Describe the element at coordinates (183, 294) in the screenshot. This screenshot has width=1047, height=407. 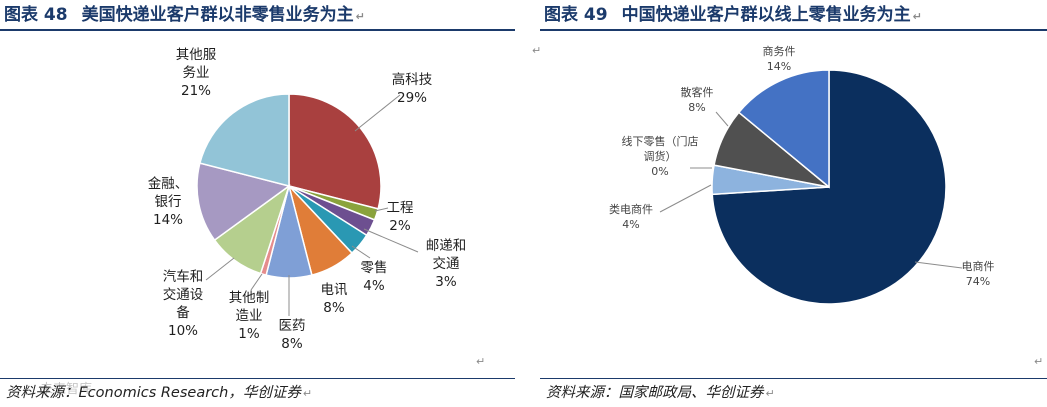
I see `us-slice-label-7-line-1: 交通设` at that location.